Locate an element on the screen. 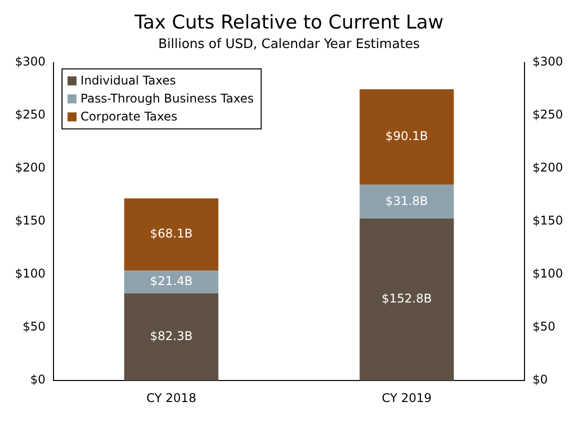  x-tick-label: CY 2019 is located at coordinates (407, 397).